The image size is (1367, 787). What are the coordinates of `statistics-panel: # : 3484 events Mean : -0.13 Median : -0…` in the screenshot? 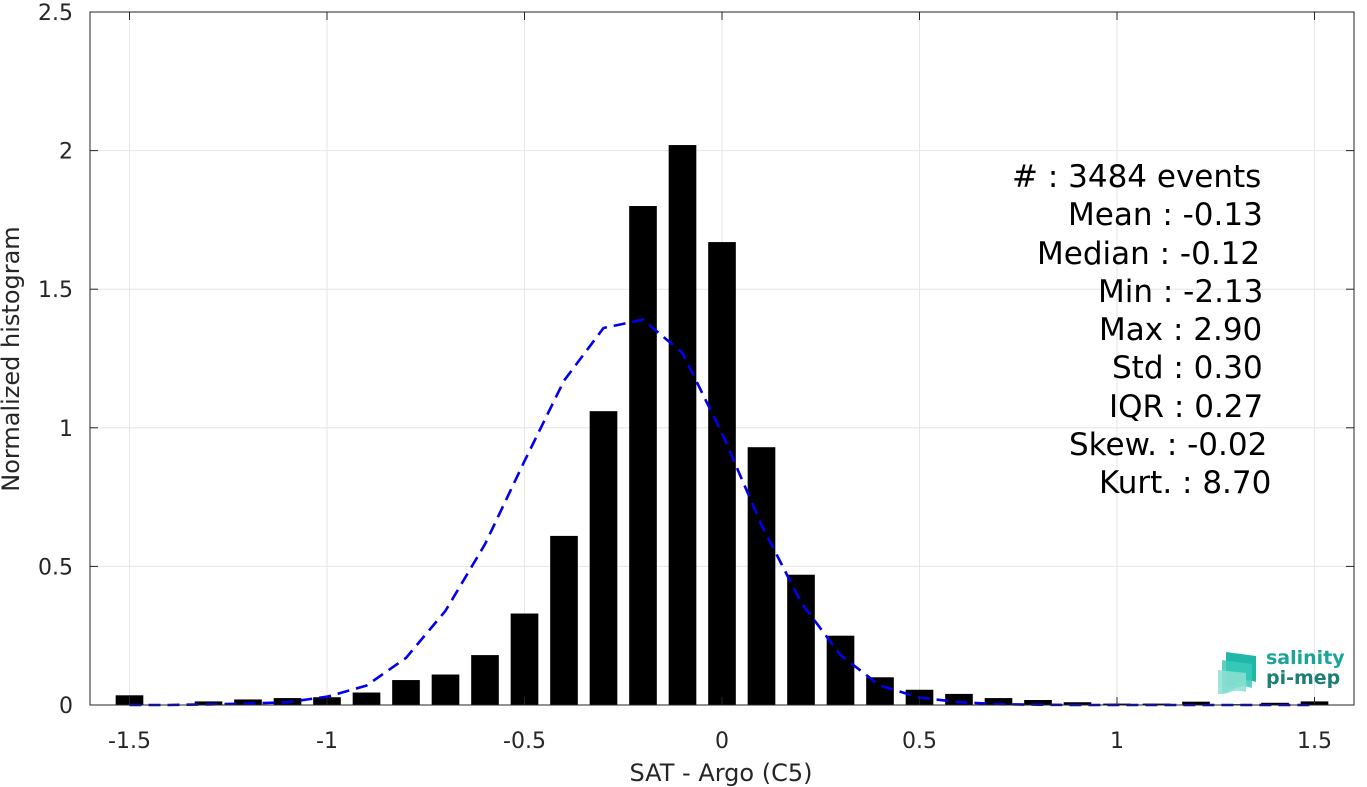 It's located at (1120, 330).